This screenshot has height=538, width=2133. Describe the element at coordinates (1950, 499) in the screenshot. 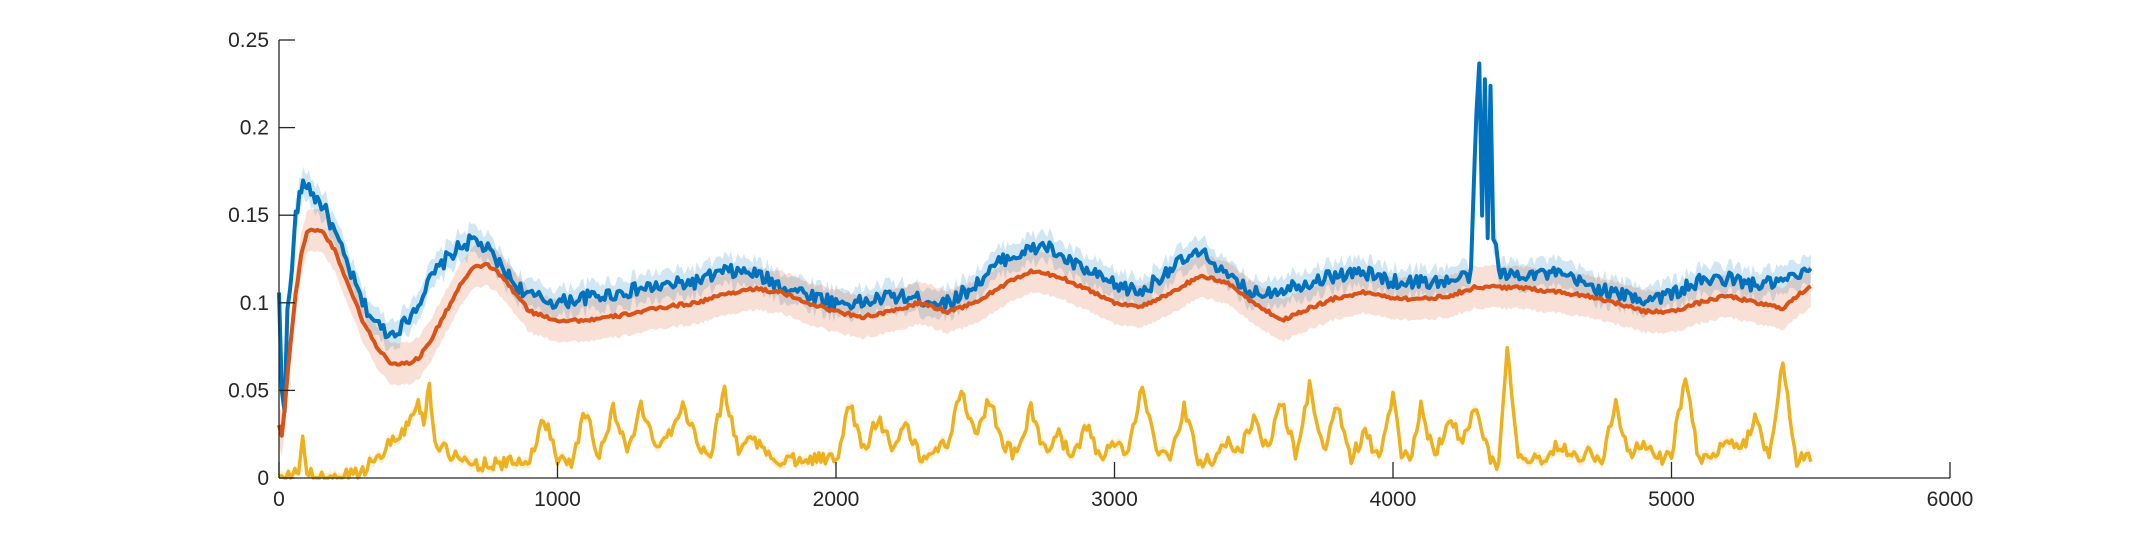

I see `x-tick-label: 6000` at that location.